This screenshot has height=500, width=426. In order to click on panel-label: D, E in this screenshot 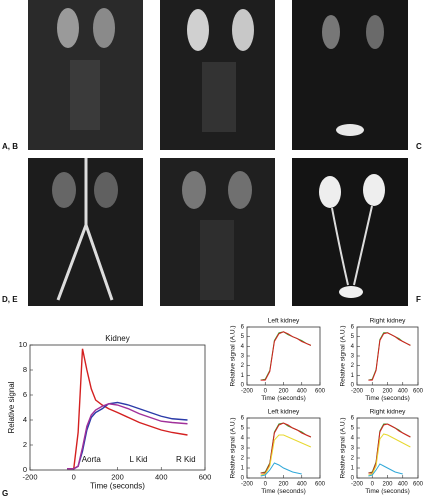, I will do `click(10, 299)`.